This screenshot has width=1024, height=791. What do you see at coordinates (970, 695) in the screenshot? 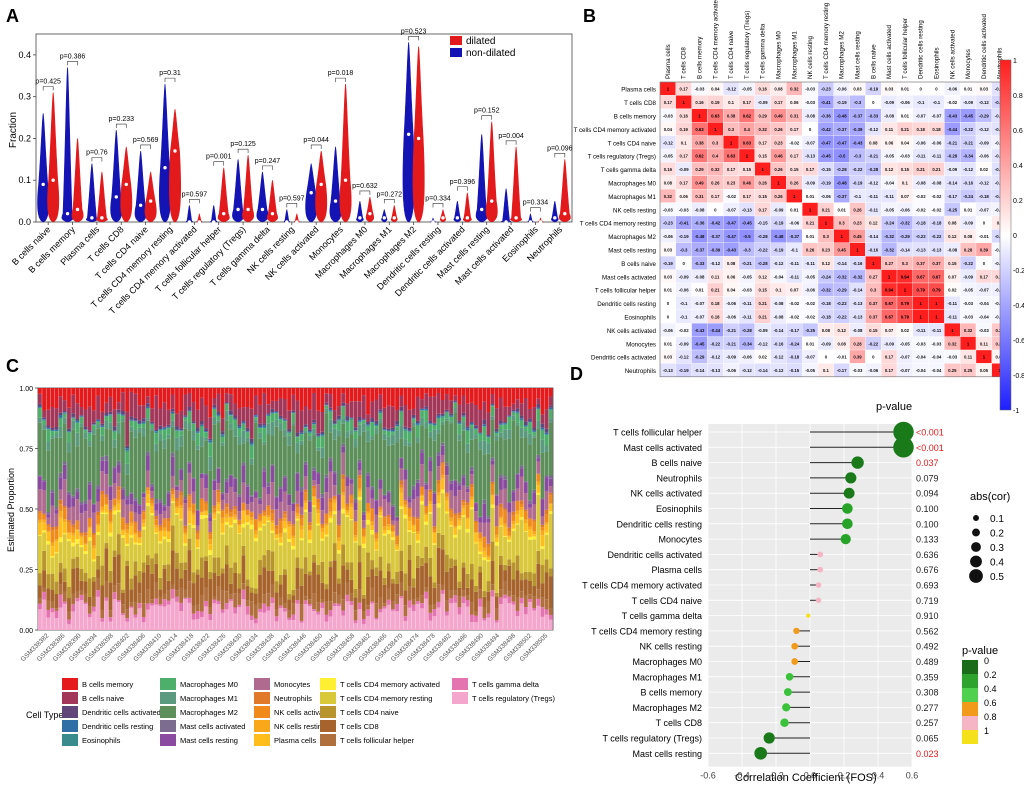
I see `color-legend-block` at bounding box center [970, 695].